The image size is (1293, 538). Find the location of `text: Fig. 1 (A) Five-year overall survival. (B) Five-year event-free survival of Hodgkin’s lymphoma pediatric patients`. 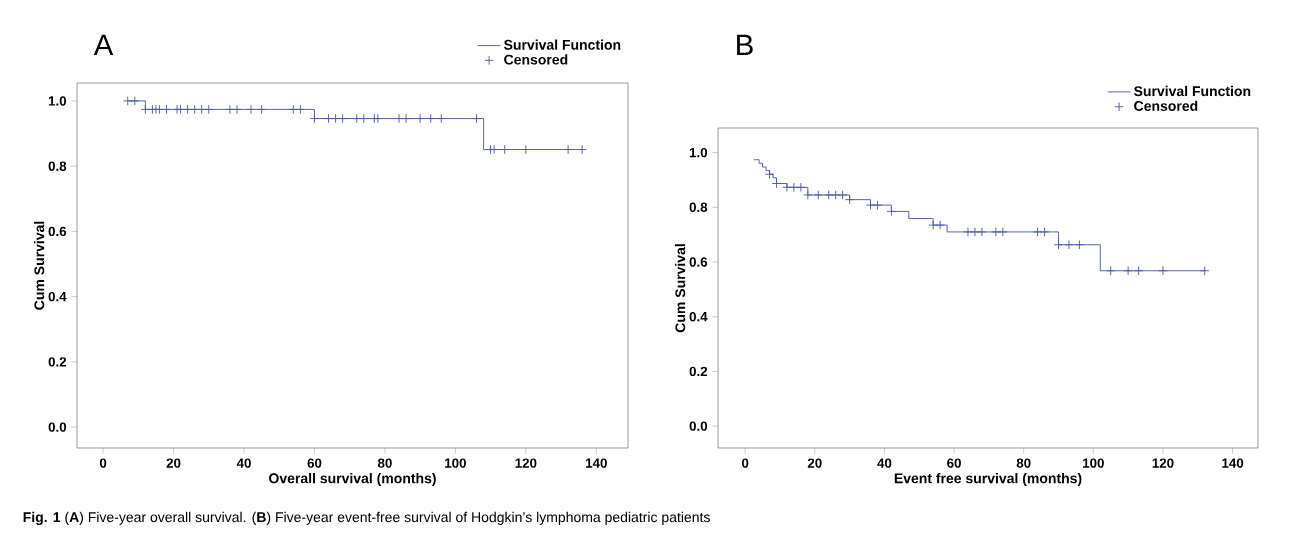

text: Fig. 1 (A) Five-year overall survival. (B) Five-year event-free survival of Hodgkin’s lymphoma pediatric patients is located at coordinates (366, 518).